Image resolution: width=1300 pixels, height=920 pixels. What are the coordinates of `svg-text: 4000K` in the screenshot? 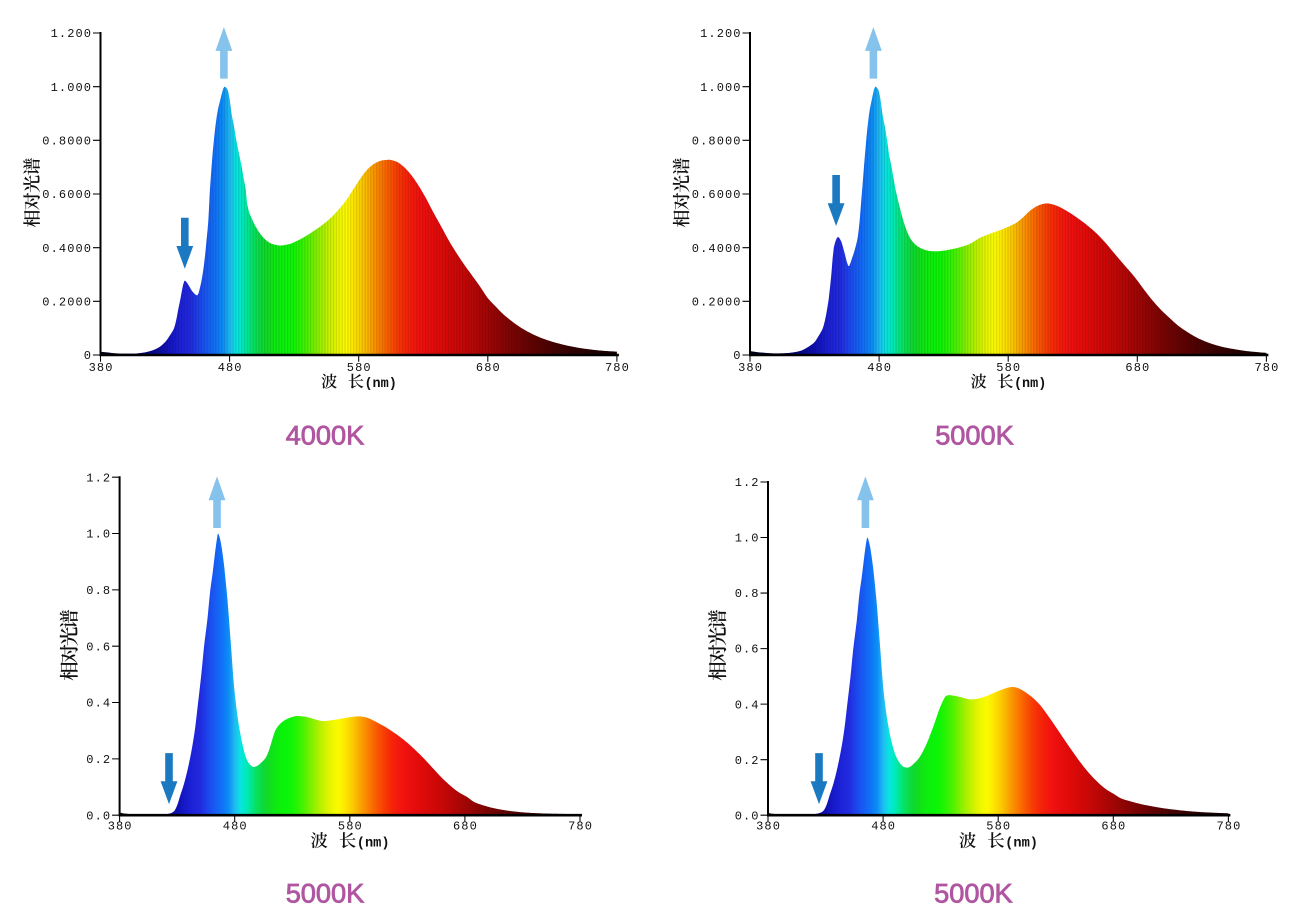 It's located at (325, 435).